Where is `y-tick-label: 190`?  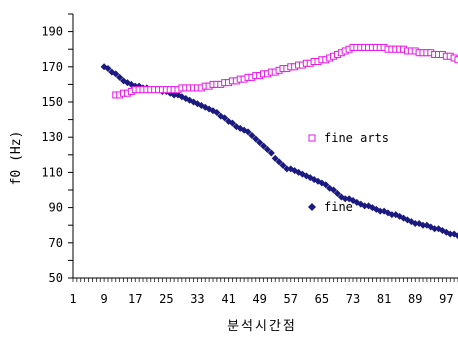
y-tick-label: 190 is located at coordinates (52, 32).